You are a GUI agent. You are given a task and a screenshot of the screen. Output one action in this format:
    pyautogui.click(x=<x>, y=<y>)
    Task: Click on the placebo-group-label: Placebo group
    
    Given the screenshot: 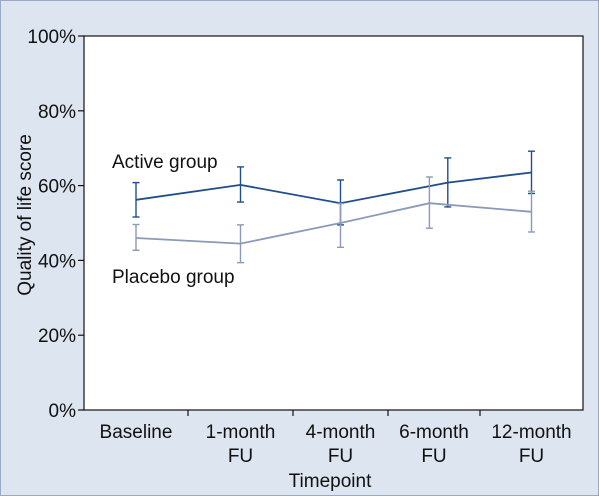 What is the action you would take?
    pyautogui.click(x=173, y=277)
    